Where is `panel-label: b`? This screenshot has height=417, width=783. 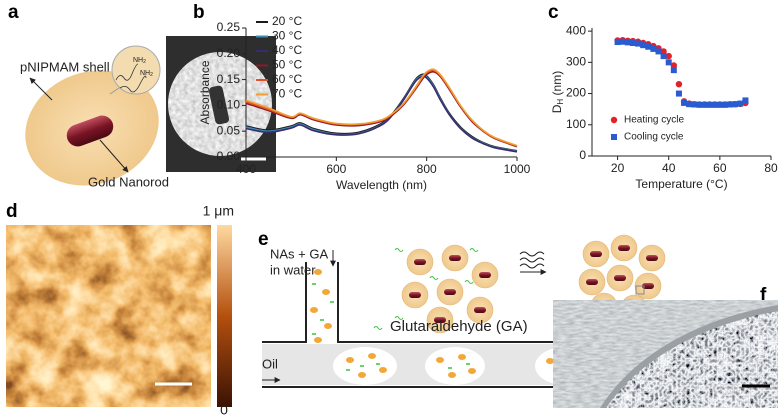
panel-label: b is located at coordinates (199, 12).